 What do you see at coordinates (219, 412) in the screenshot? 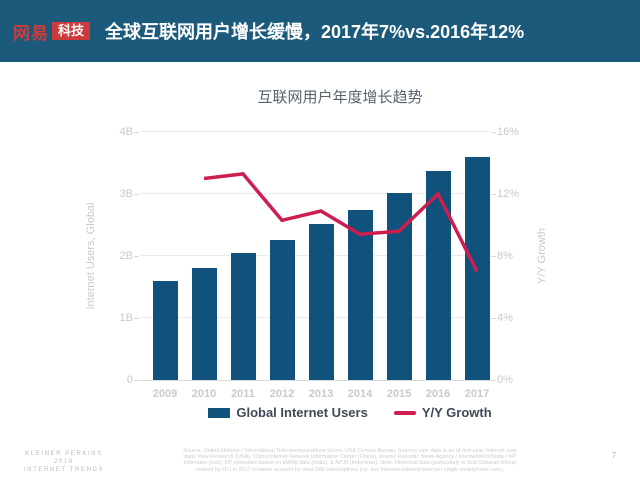
I see `bar-series-swatch` at bounding box center [219, 412].